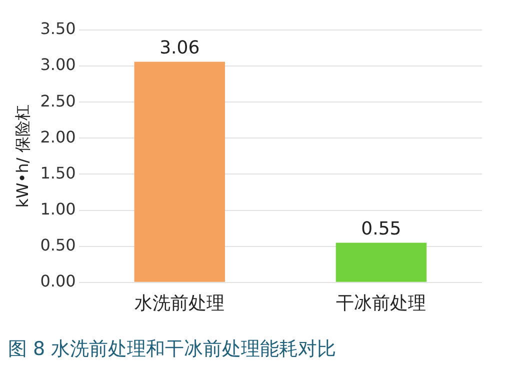  I want to click on y-tick-label: 0.50, so click(58, 245).